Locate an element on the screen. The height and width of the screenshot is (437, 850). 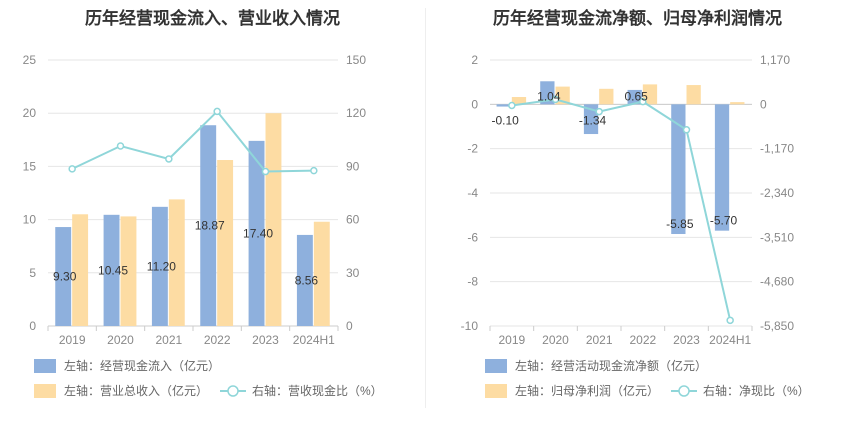
y2-tick-label: 90 is located at coordinates (353, 166).